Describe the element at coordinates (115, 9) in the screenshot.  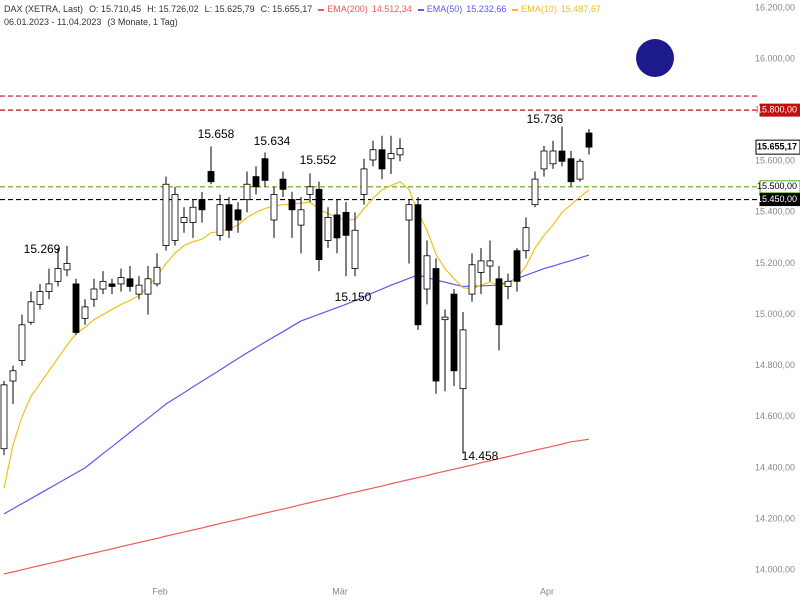
I see `ohlc-open: O: 15.710,45` at that location.